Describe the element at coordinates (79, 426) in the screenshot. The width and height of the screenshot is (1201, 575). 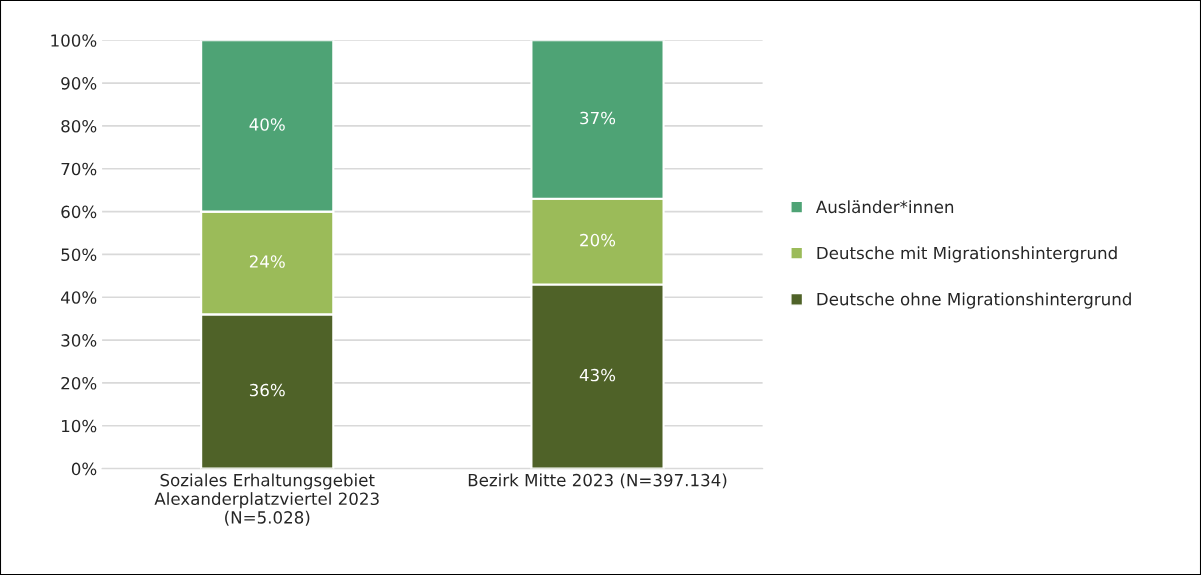
I see `y-tick-label: 10%` at that location.